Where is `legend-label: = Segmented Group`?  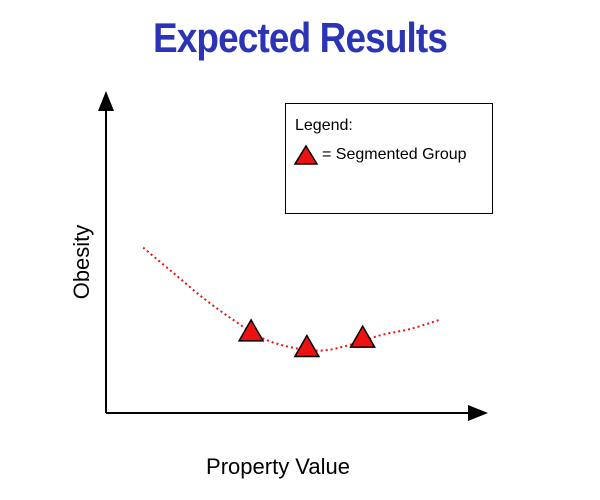 legend-label: = Segmented Group is located at coordinates (394, 154).